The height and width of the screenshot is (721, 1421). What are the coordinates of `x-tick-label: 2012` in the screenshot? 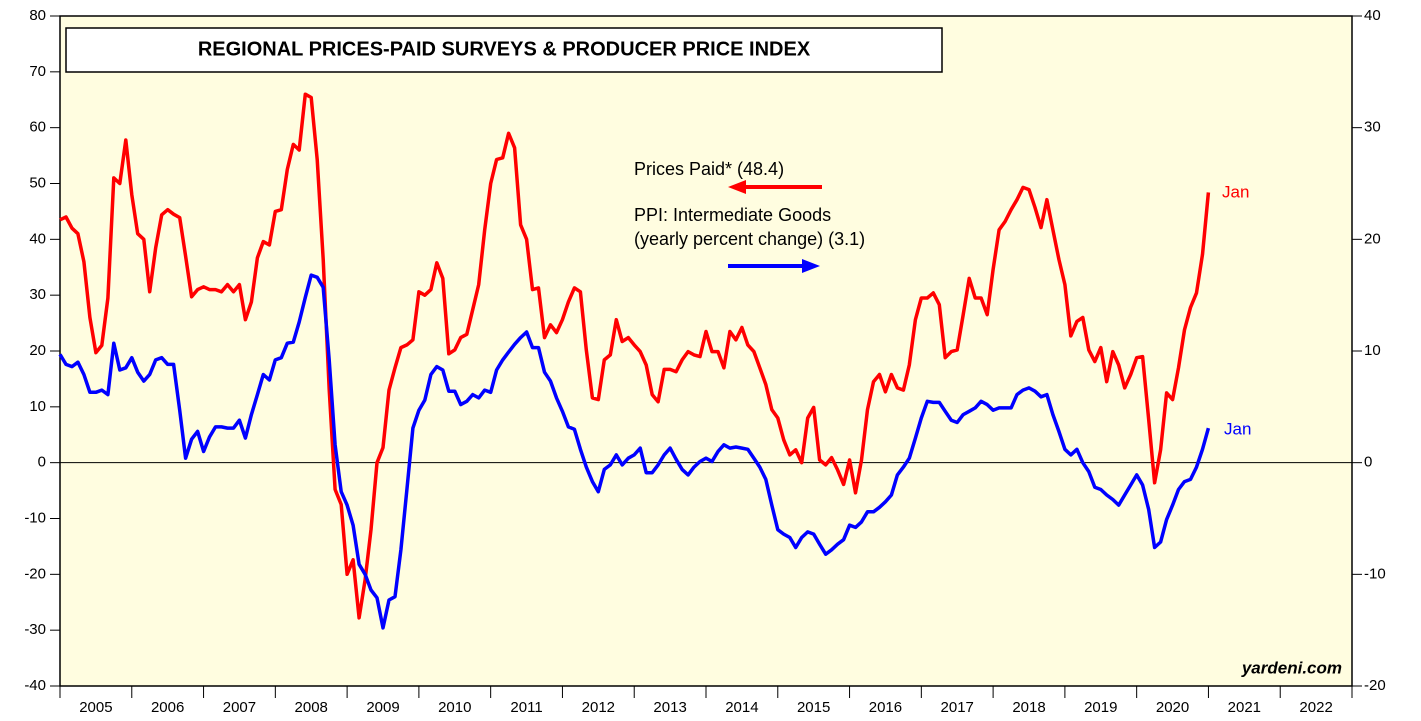 It's located at (598, 707).